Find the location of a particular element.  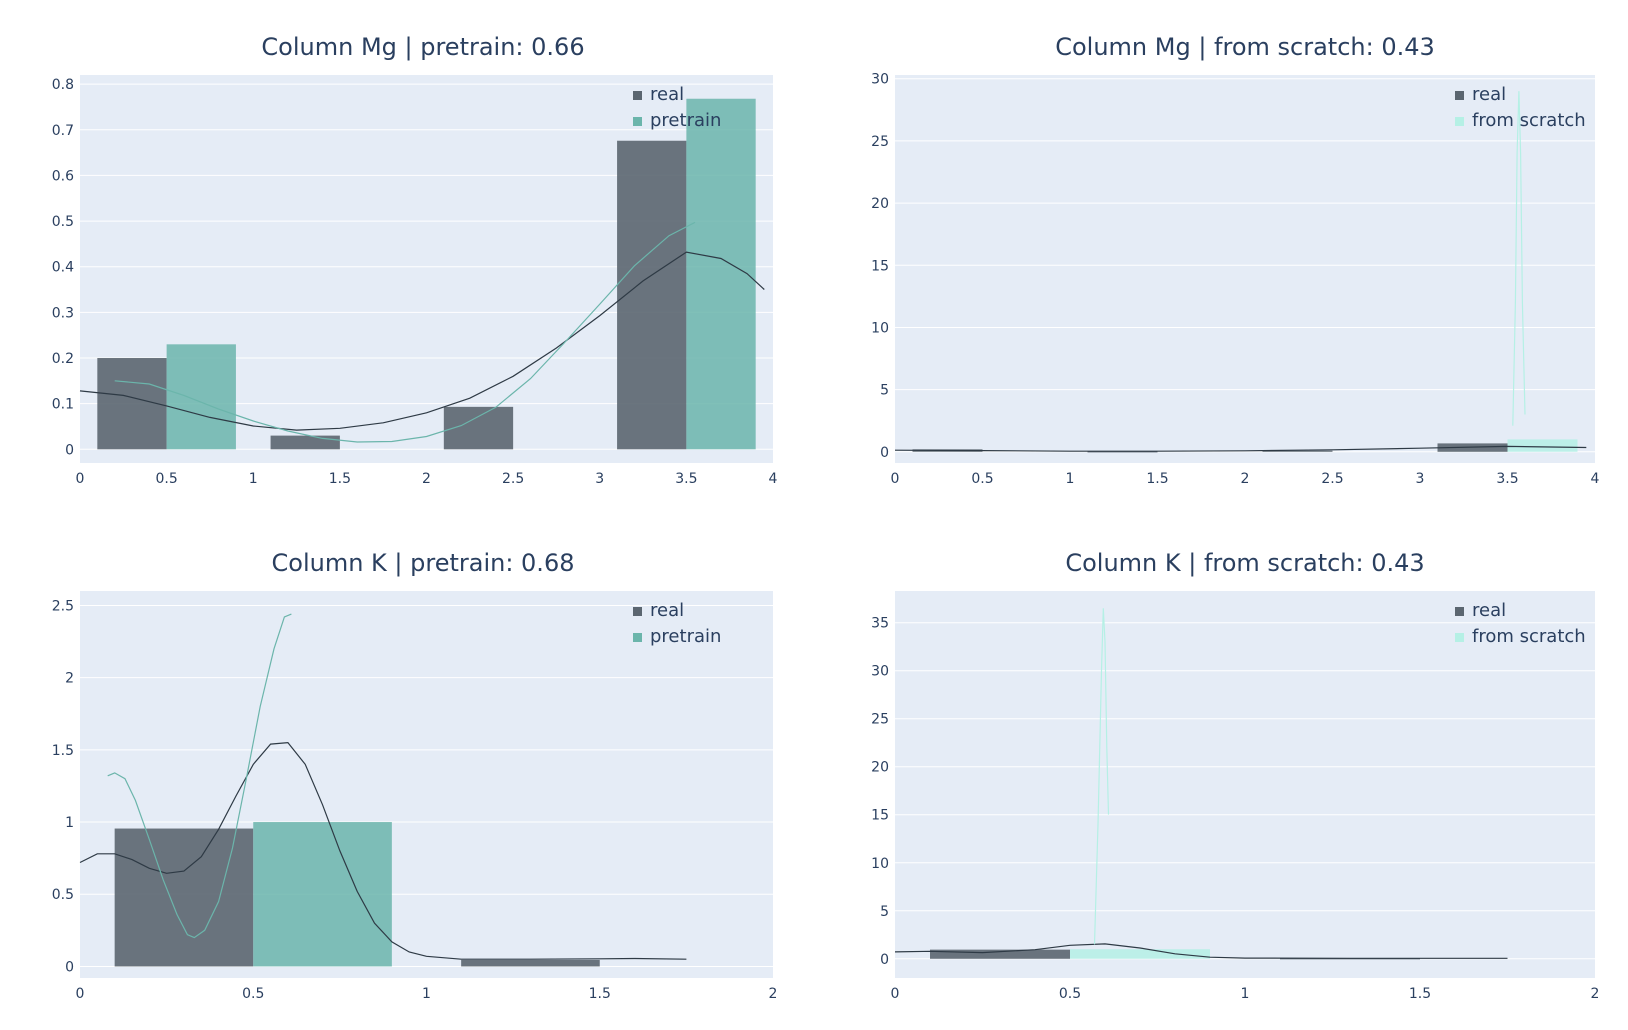

y-tick-label: 2.5 is located at coordinates (63, 606).